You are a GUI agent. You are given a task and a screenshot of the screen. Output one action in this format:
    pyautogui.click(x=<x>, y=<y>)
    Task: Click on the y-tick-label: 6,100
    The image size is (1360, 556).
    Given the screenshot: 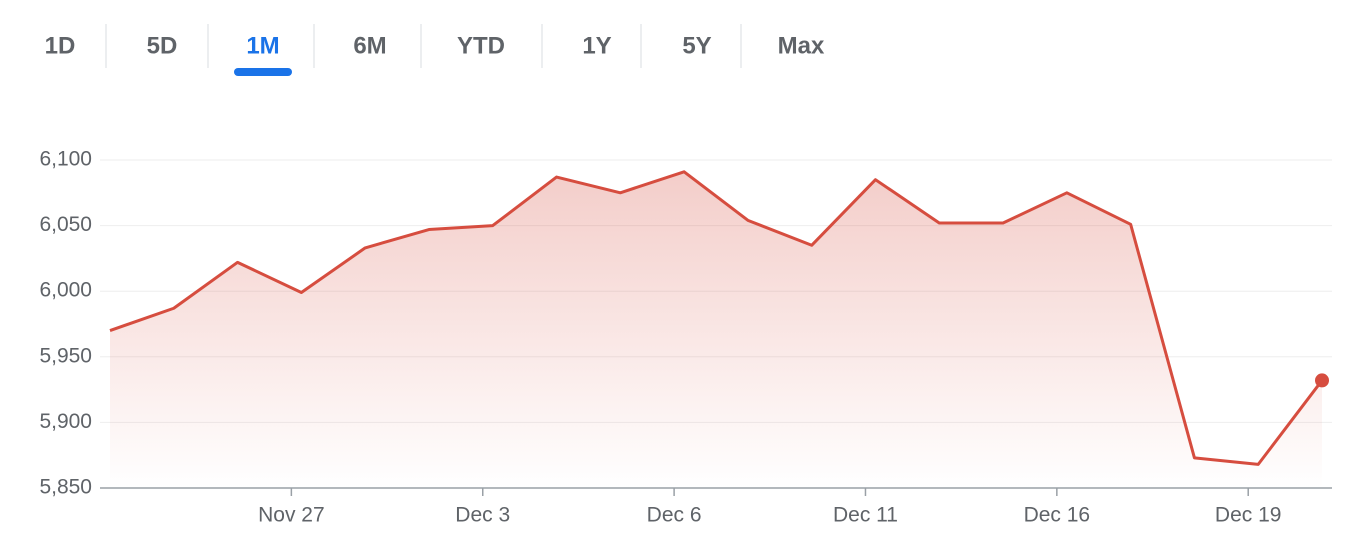 What is the action you would take?
    pyautogui.click(x=65, y=159)
    